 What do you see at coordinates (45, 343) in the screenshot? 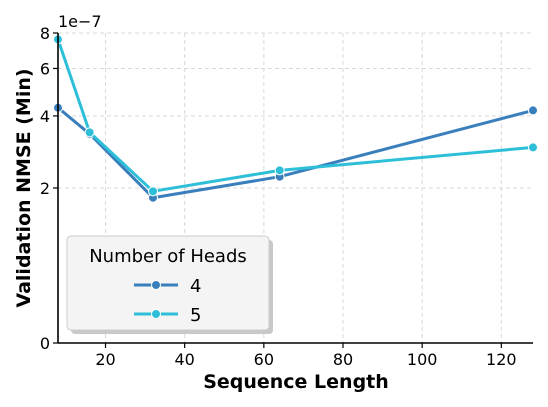
I see `y-tick-label: 0` at bounding box center [45, 343].